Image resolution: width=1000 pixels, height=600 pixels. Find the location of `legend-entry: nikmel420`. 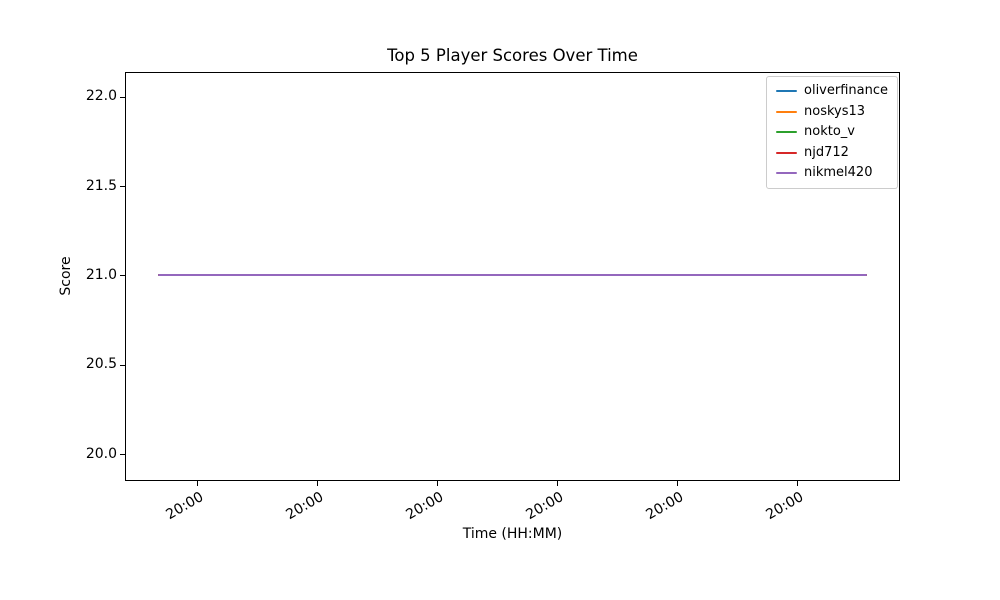

legend-entry: nikmel420 is located at coordinates (832, 173).